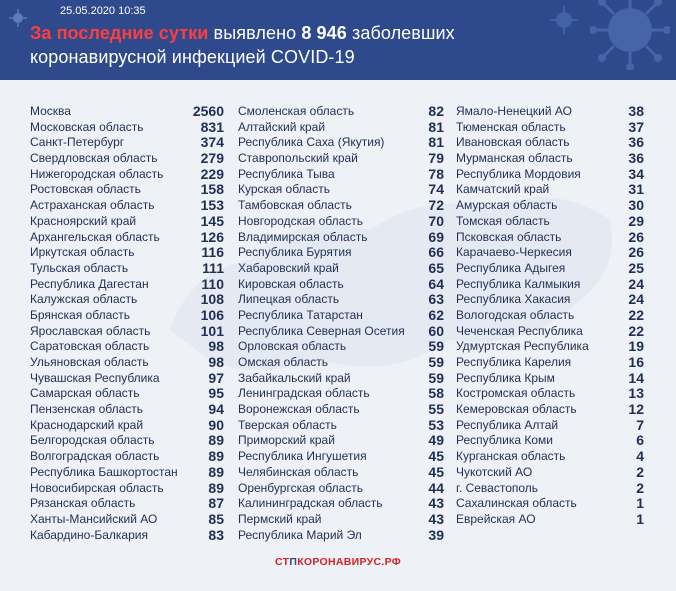 The height and width of the screenshot is (591, 676). What do you see at coordinates (436, 142) in the screenshot?
I see `case-count: 81` at bounding box center [436, 142].